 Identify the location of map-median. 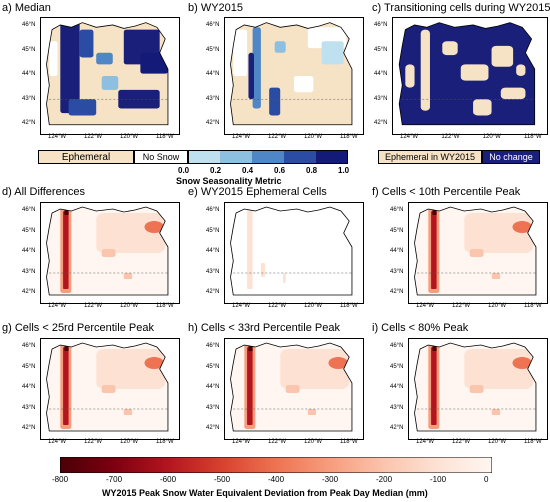
(110, 76).